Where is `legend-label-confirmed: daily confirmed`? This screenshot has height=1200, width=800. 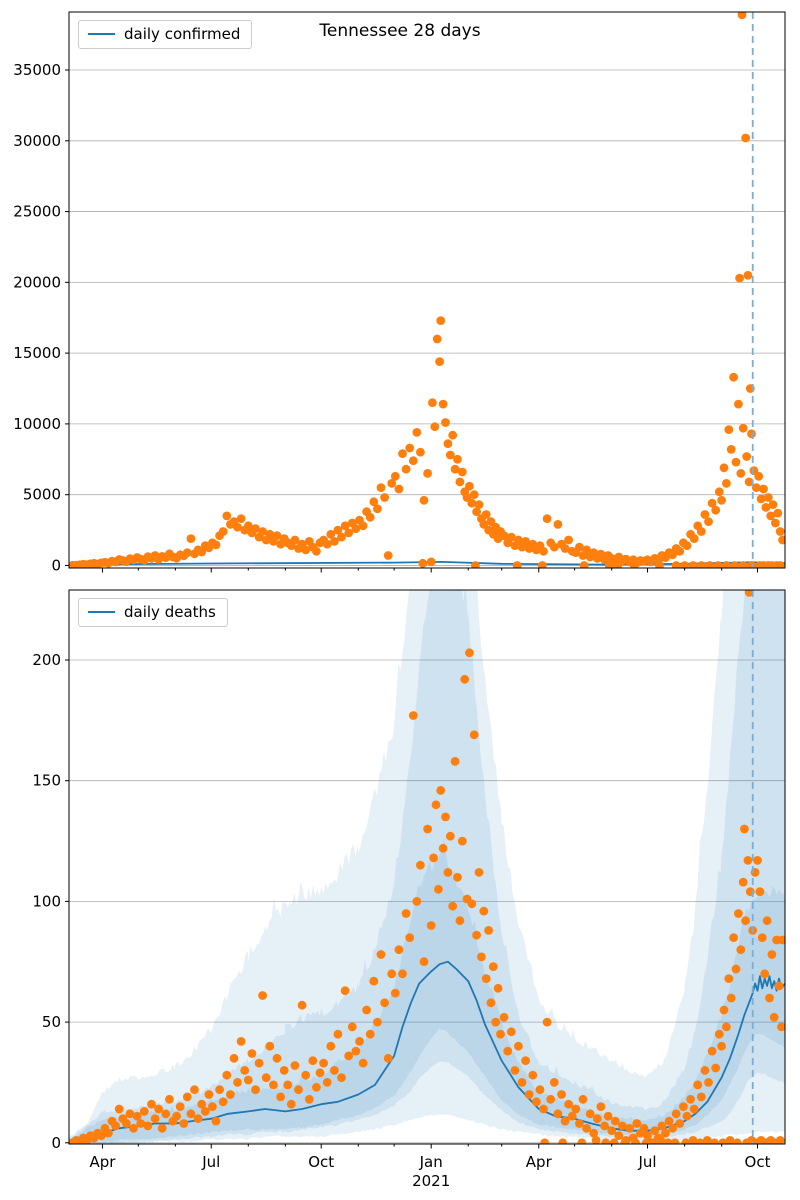
legend-label-confirmed: daily confirmed is located at coordinates (182, 34).